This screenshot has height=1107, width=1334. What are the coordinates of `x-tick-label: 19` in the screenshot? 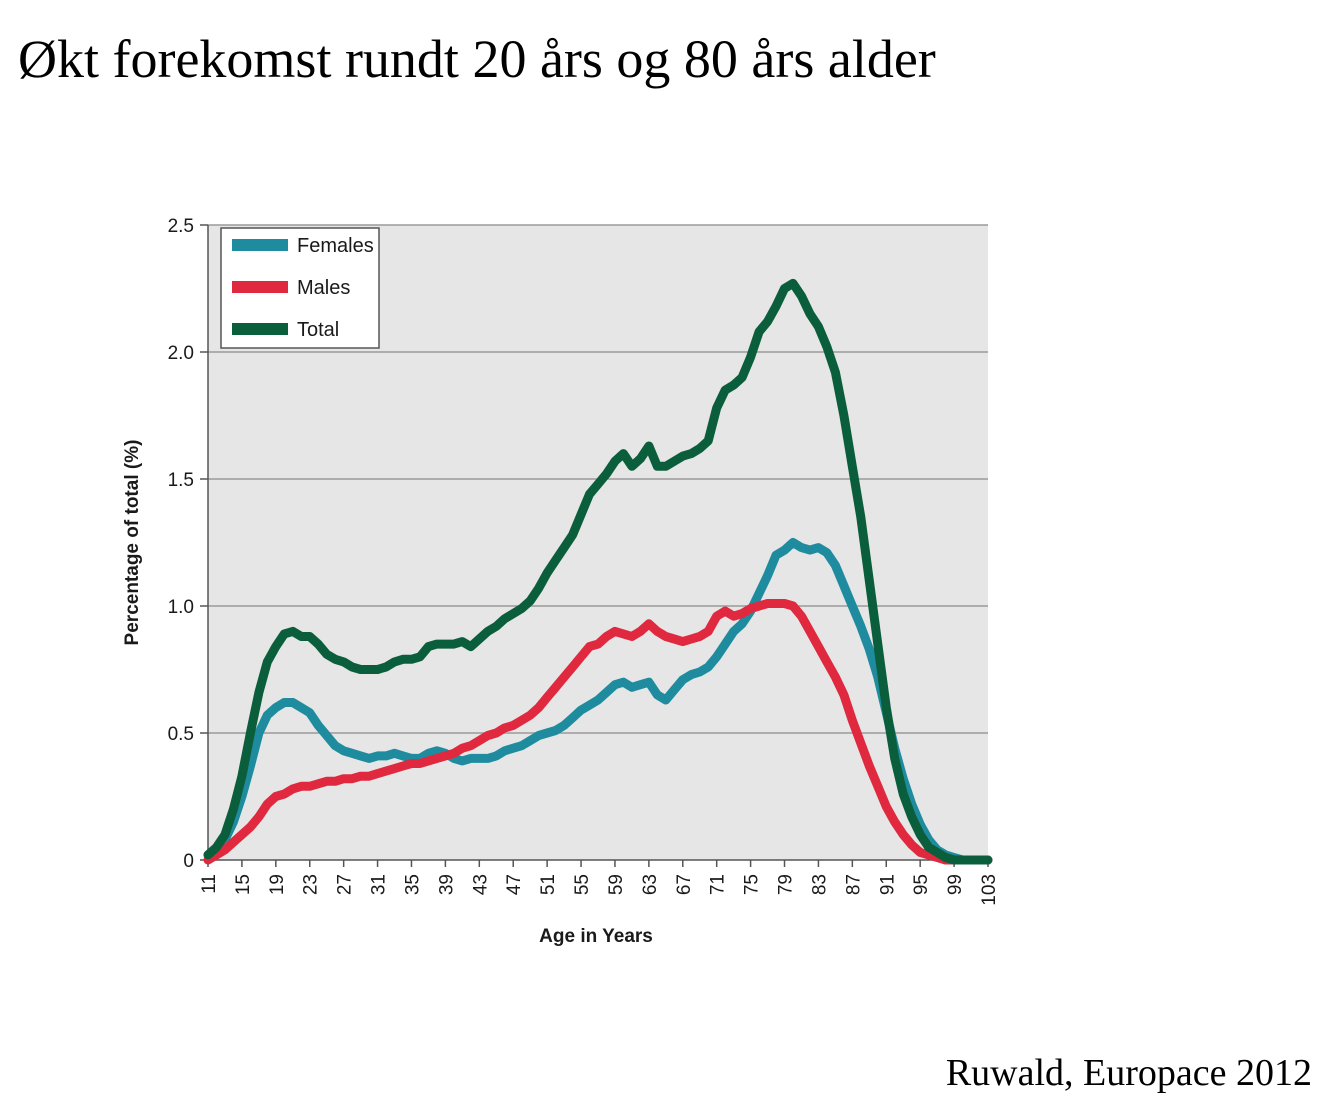 It's located at (277, 884).